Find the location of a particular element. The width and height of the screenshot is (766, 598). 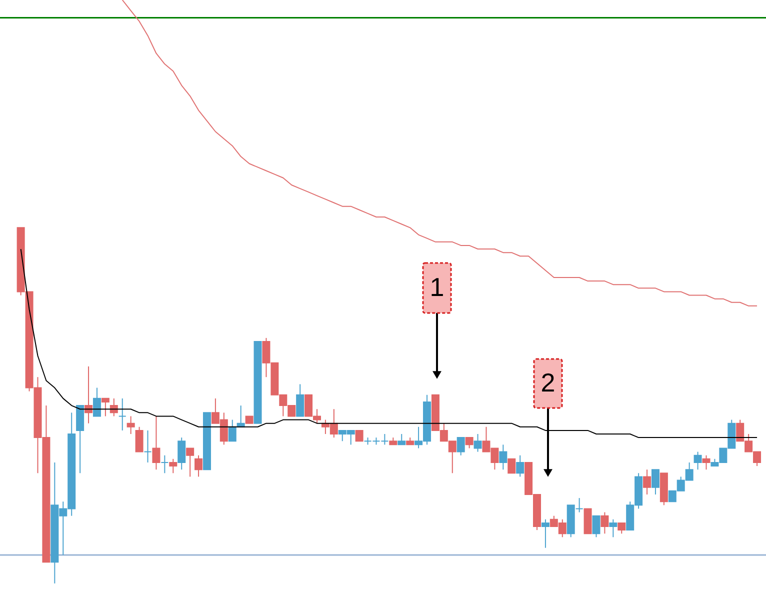

annotation: 2 is located at coordinates (548, 383).